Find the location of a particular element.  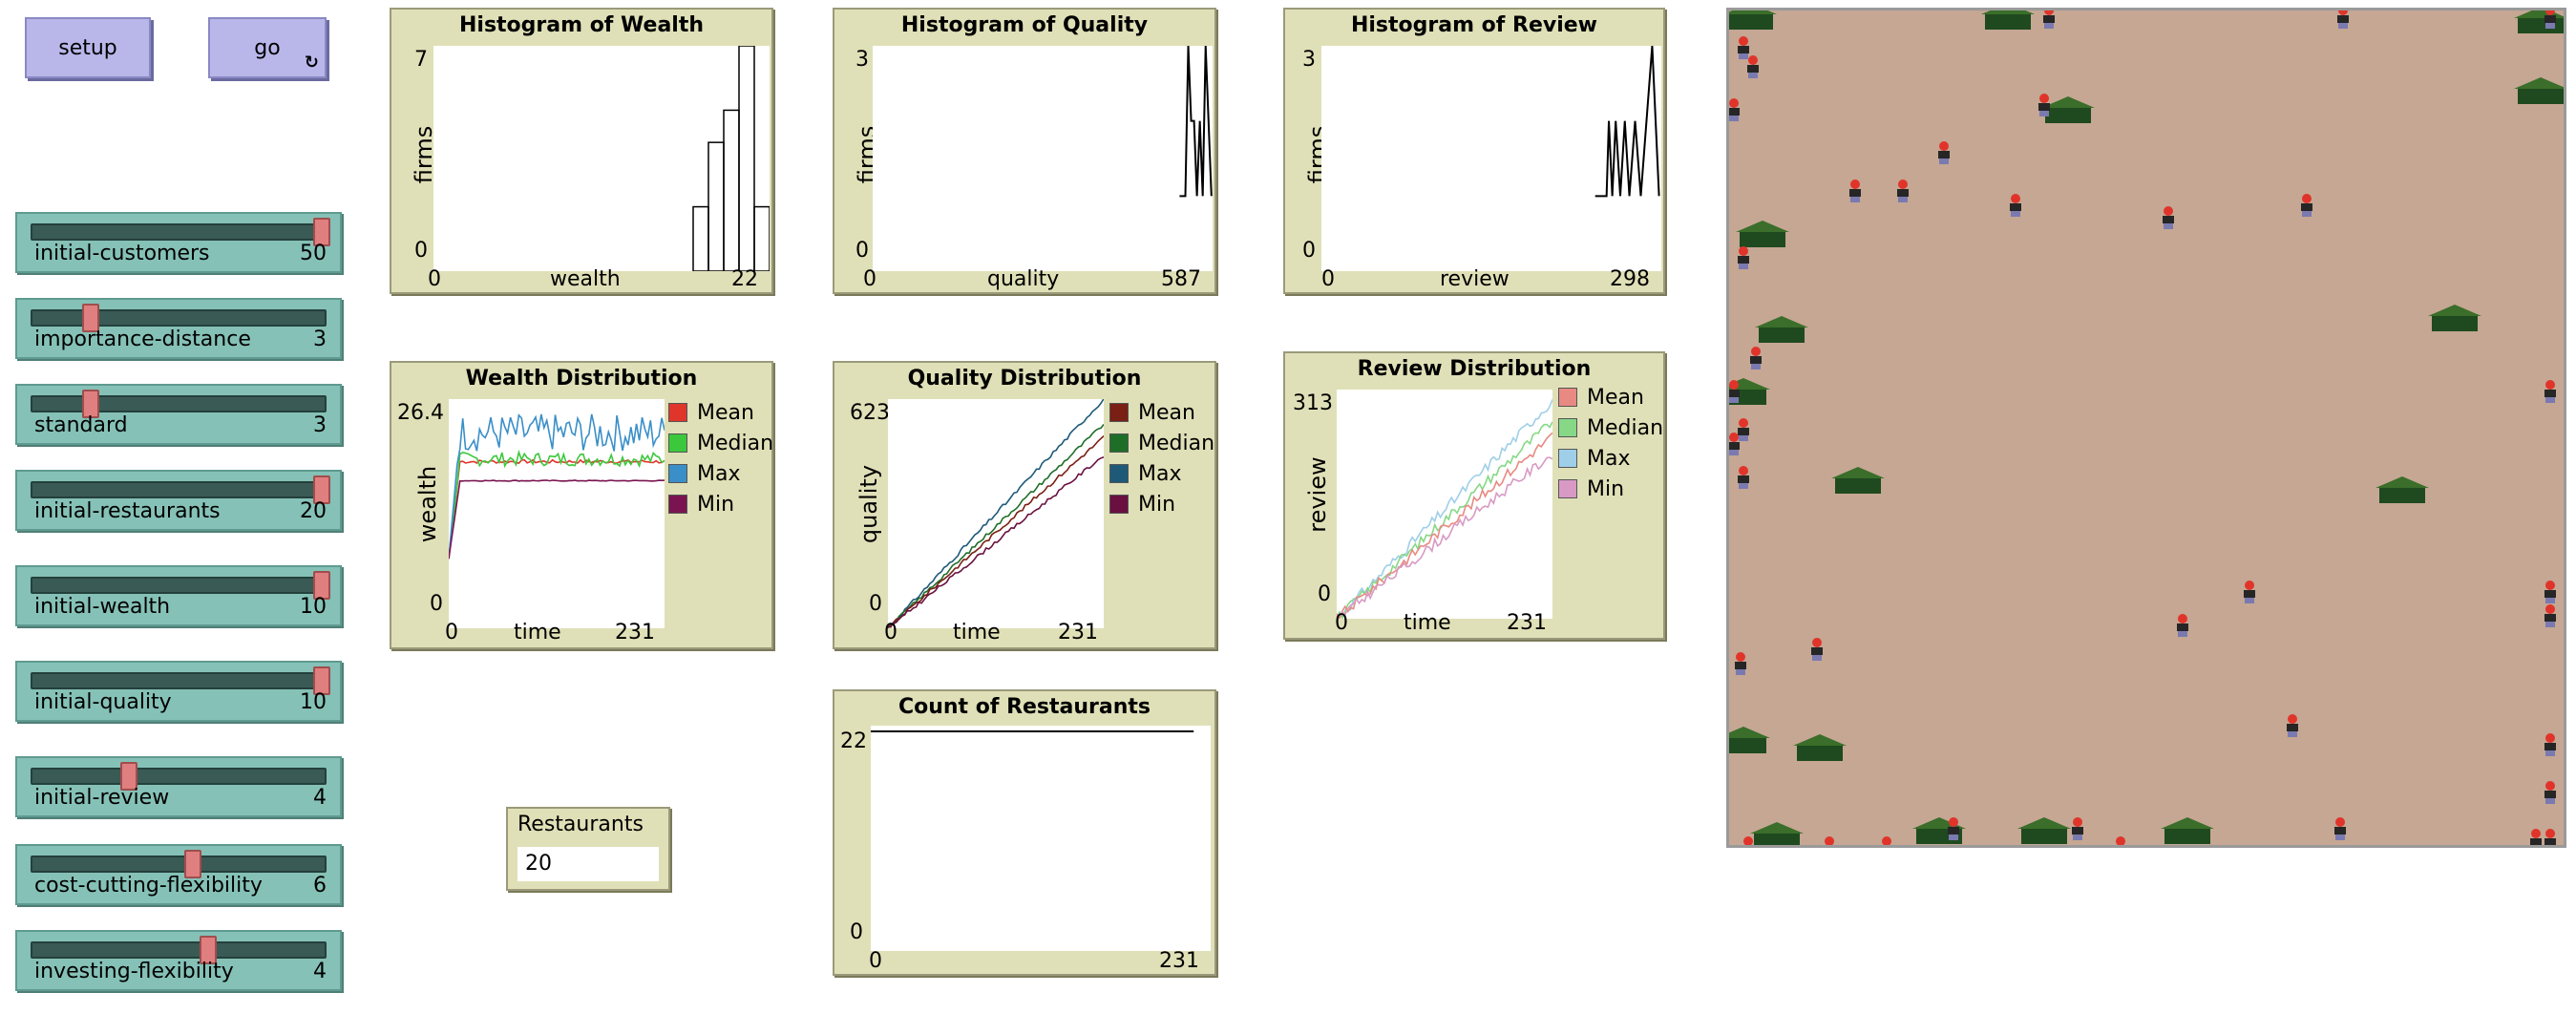

legend-label: Mean is located at coordinates (1166, 412).